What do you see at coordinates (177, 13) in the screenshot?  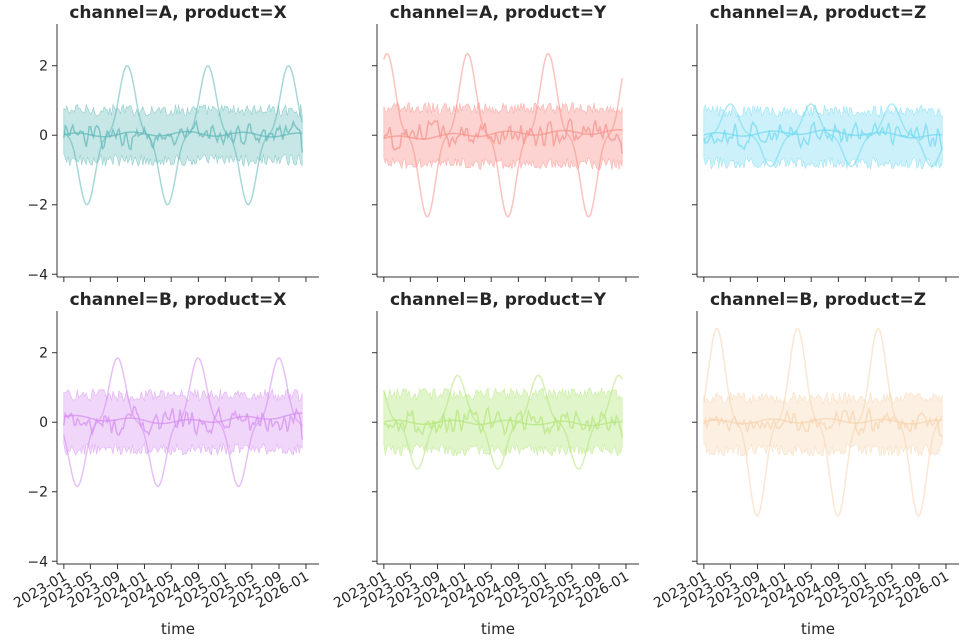 I see `panel-title: channel=A, product=X` at bounding box center [177, 13].